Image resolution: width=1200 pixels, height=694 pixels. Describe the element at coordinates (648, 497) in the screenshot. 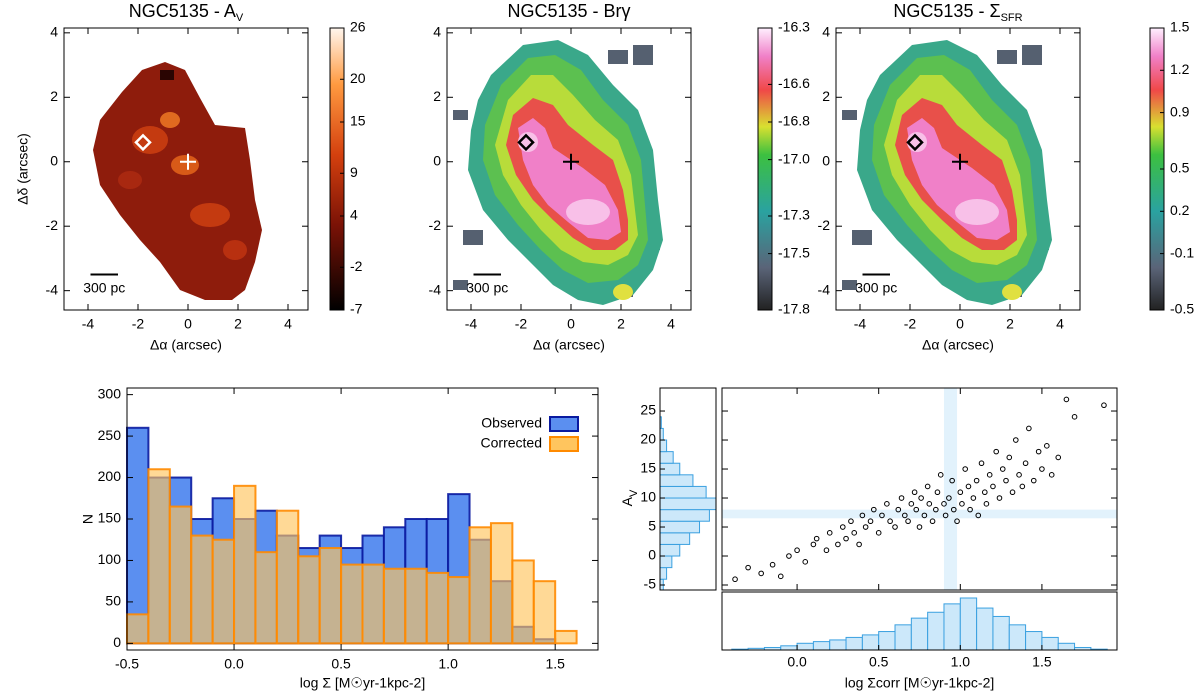

I see `y-tick-label: 10` at that location.